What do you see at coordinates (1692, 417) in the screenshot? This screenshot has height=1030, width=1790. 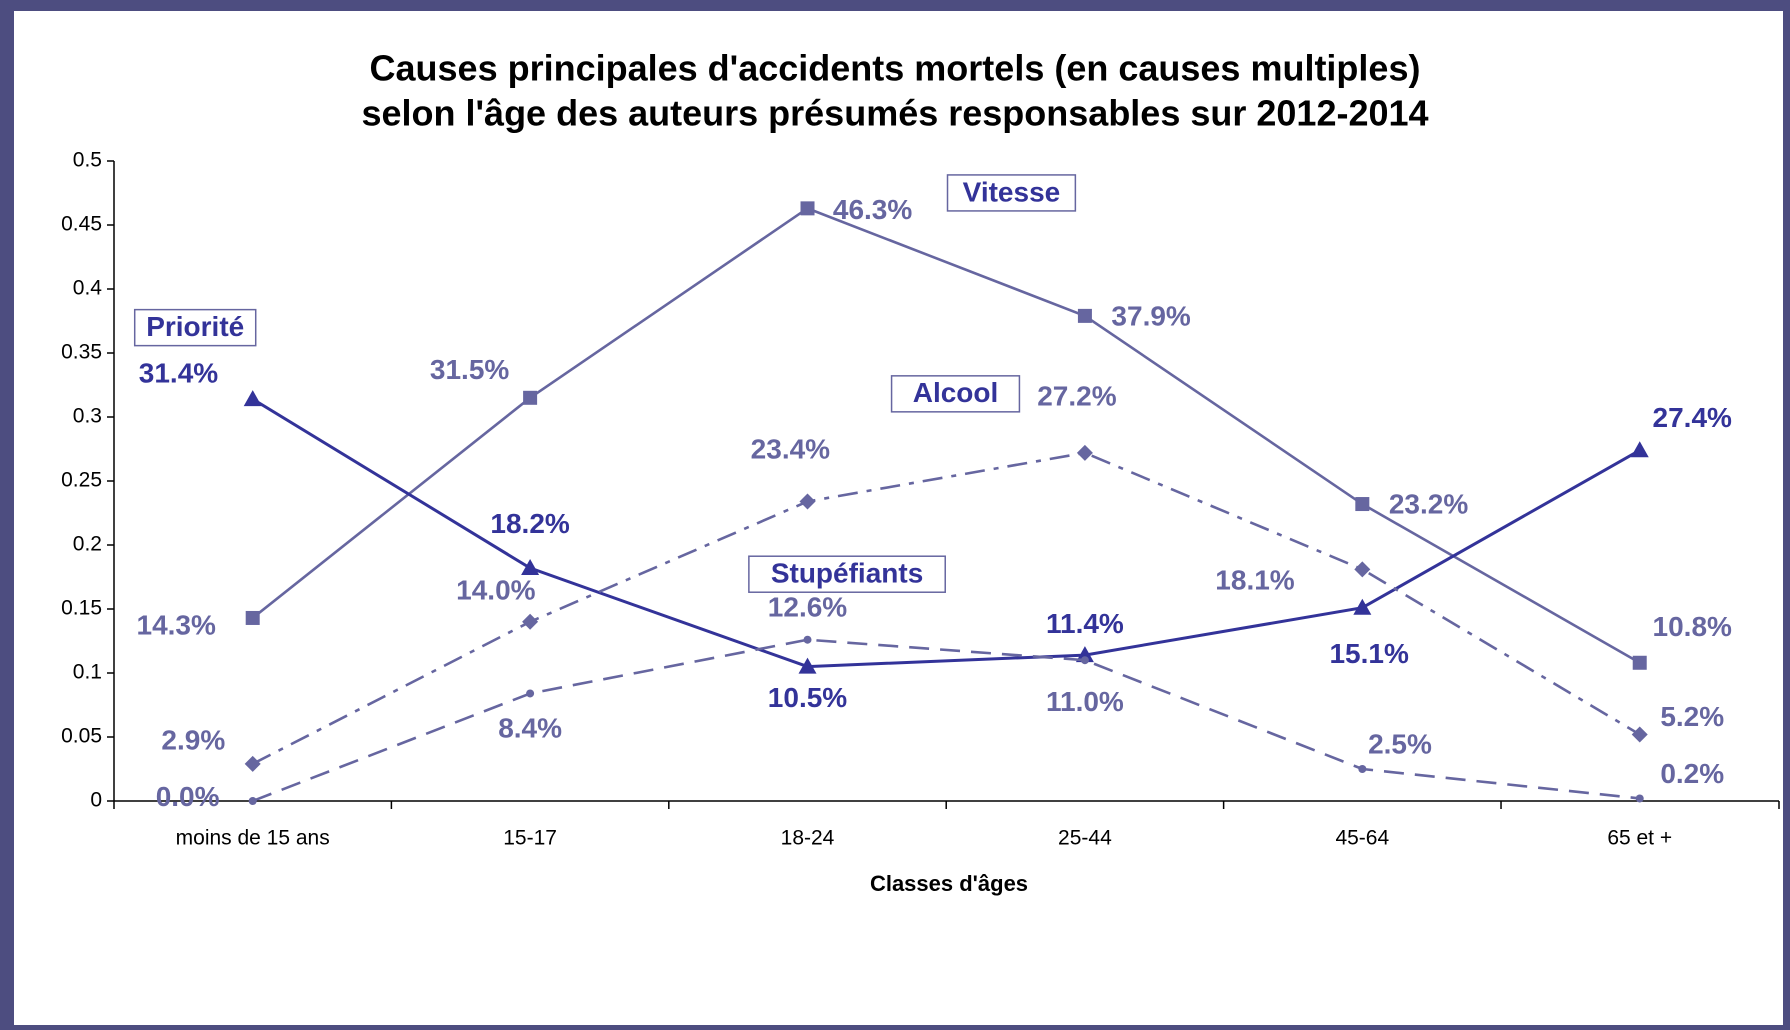 I see `data-label: 27.4%` at bounding box center [1692, 417].